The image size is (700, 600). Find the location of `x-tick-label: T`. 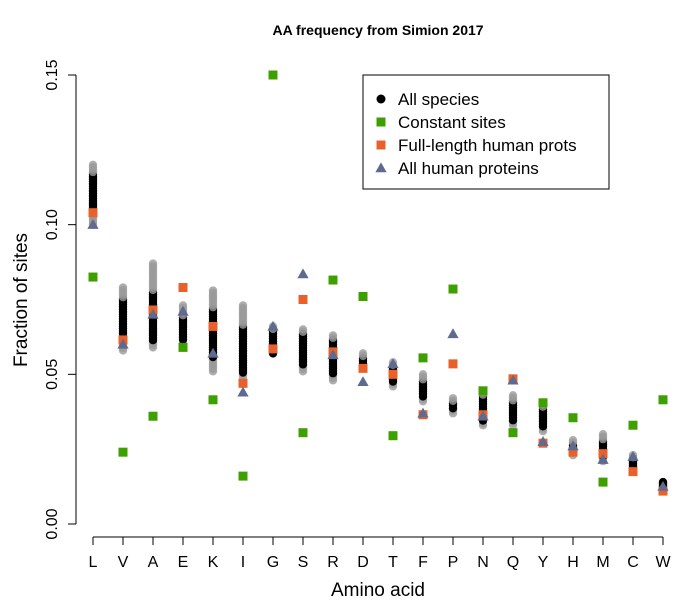

x-tick-label: T is located at coordinates (393, 562).